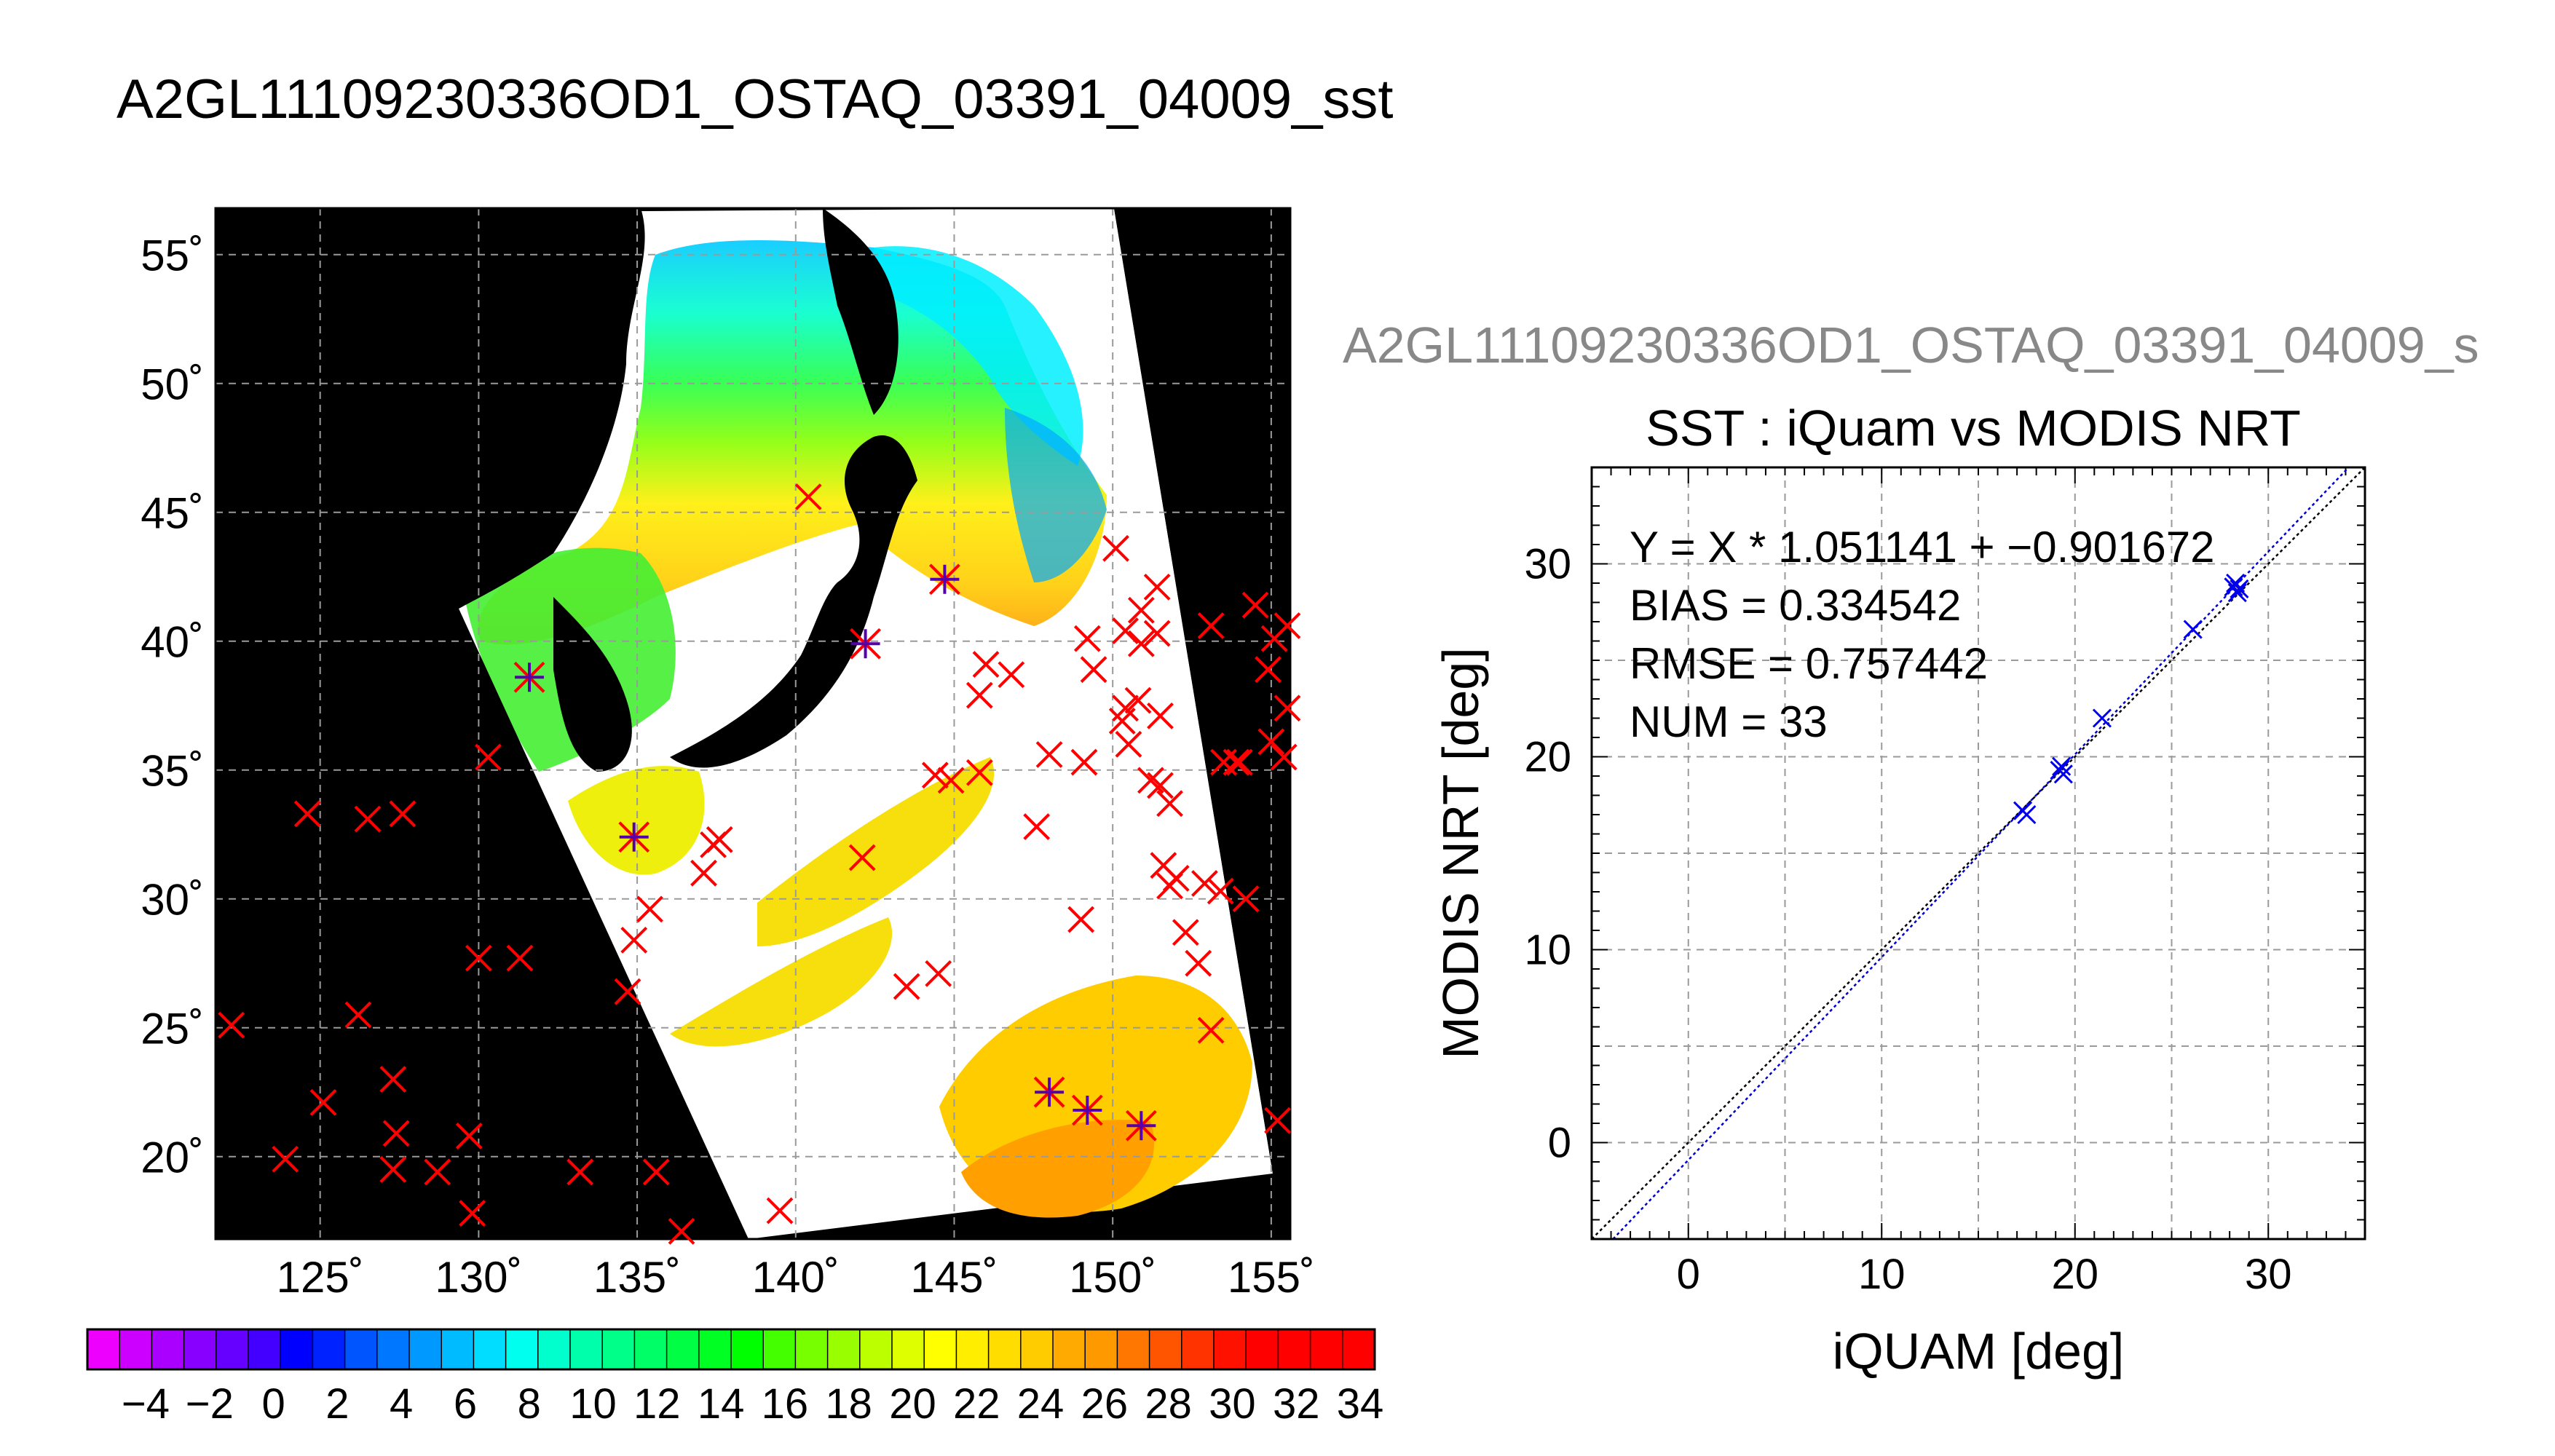 This screenshot has width=2555, height=1456. Describe the element at coordinates (172, 1029) in the screenshot. I see `lat-tick-label: 25˚` at that location.